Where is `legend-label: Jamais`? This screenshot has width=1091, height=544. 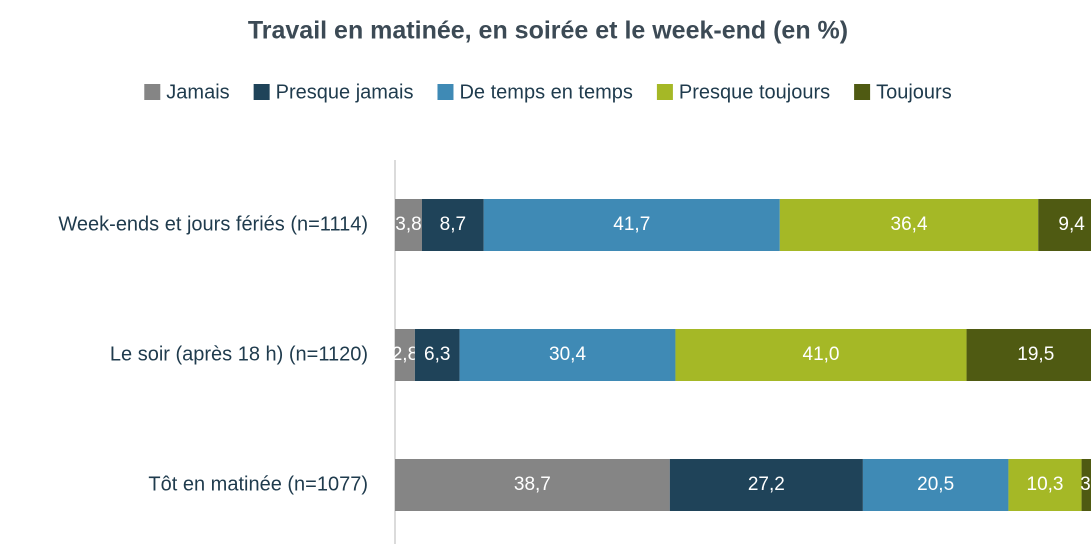 legend-label: Jamais is located at coordinates (197, 92).